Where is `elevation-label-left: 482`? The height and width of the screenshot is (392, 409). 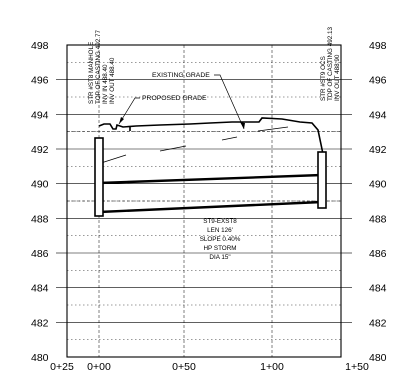
elevation-label-left: 482 is located at coordinates (40, 323).